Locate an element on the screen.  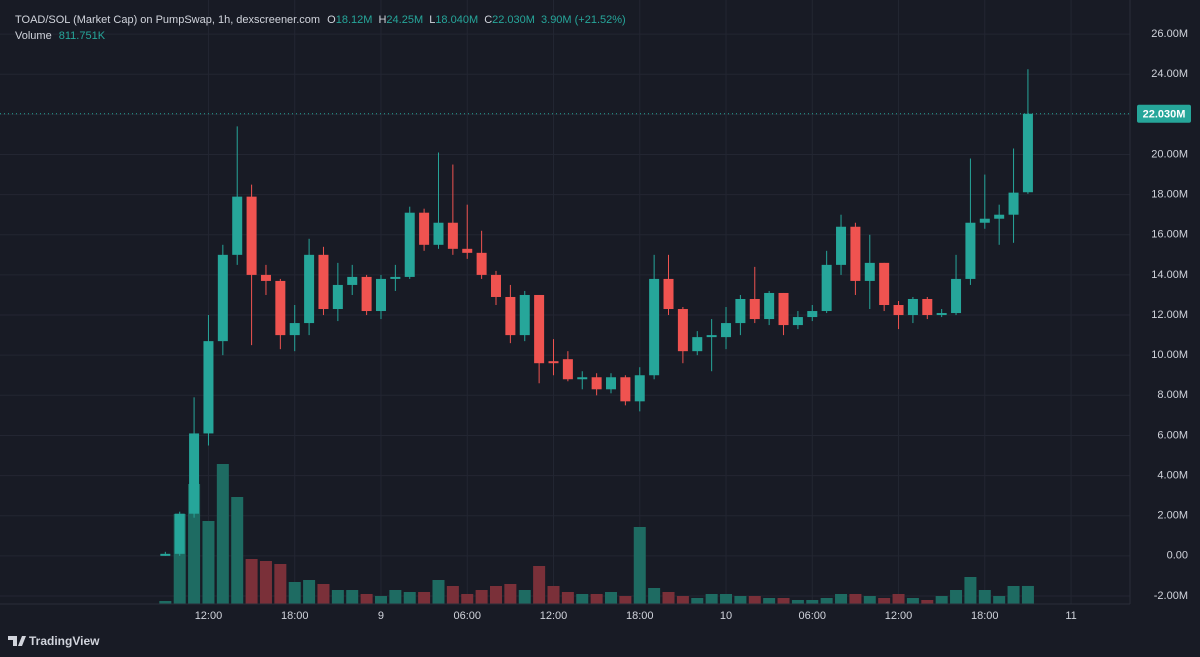
brand-logo: TradingView is located at coordinates (54, 641).